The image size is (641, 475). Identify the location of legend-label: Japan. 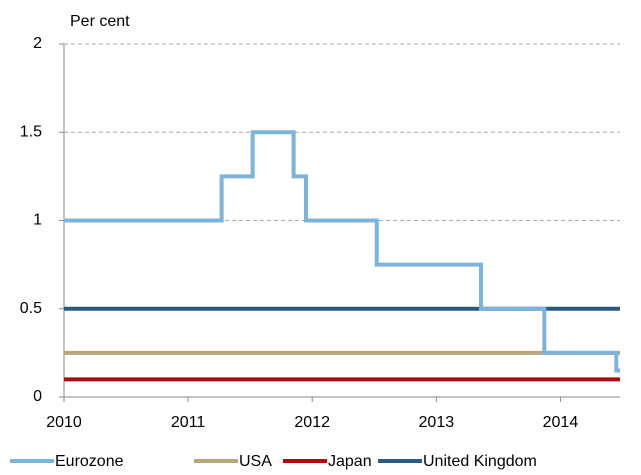
(350, 461).